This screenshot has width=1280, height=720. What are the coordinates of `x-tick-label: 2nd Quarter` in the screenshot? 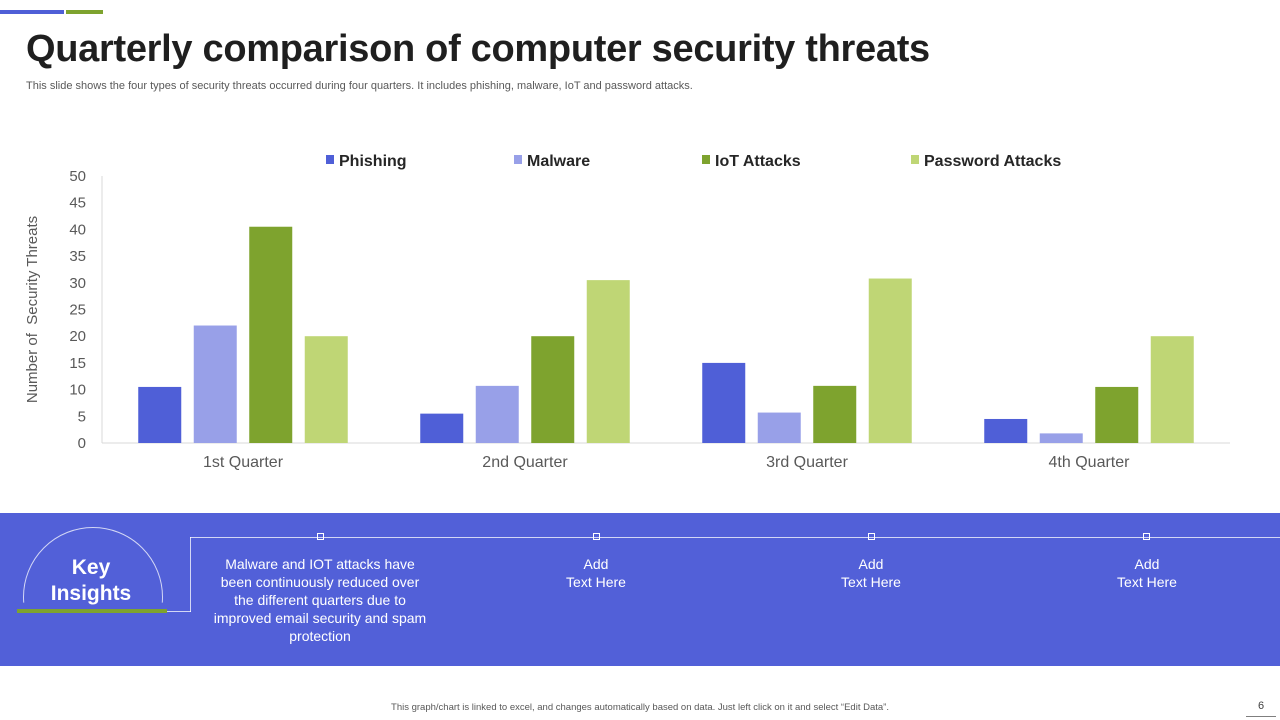 It's located at (525, 462).